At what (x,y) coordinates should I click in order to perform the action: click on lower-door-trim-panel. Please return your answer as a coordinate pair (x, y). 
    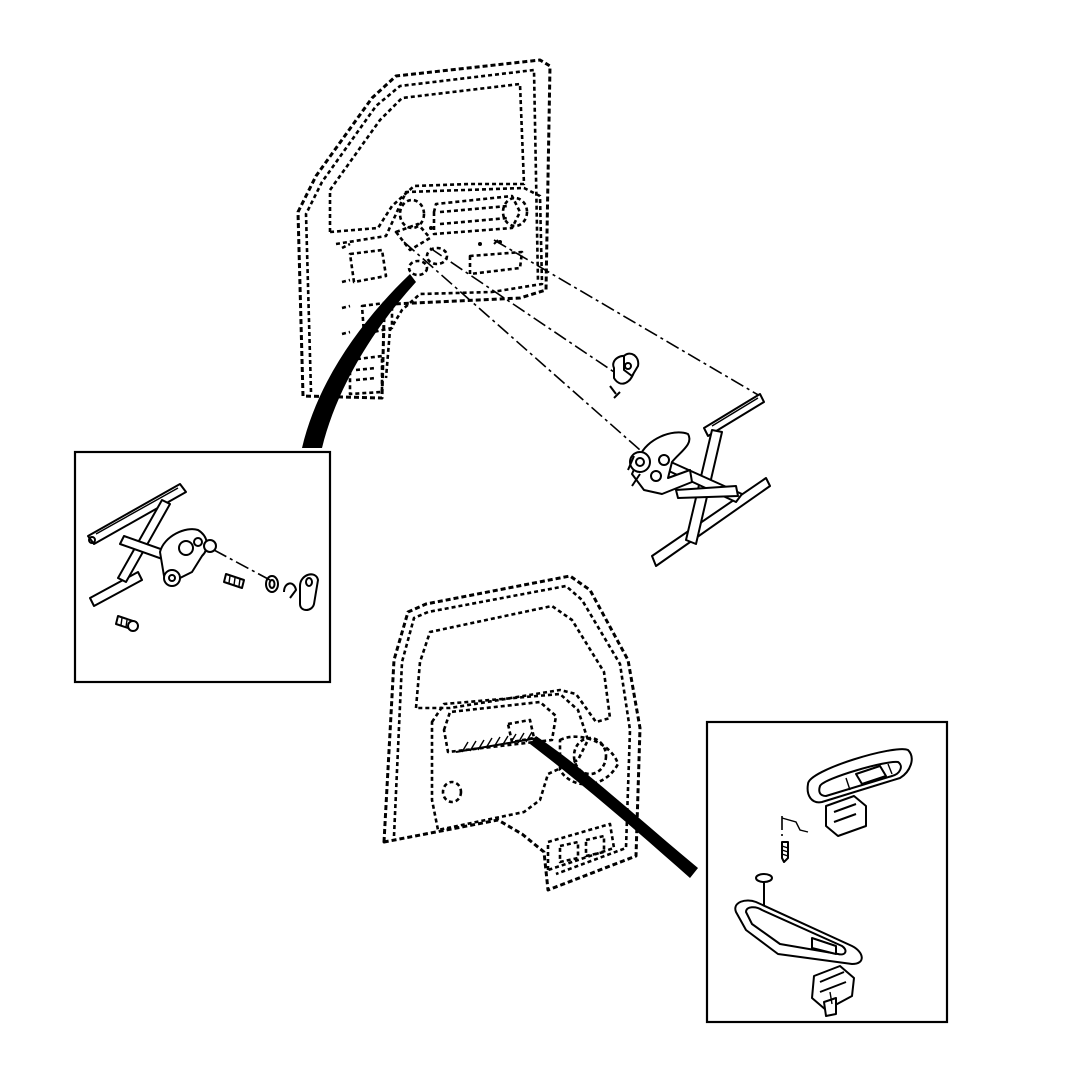
    Looking at the image, I should click on (512, 733).